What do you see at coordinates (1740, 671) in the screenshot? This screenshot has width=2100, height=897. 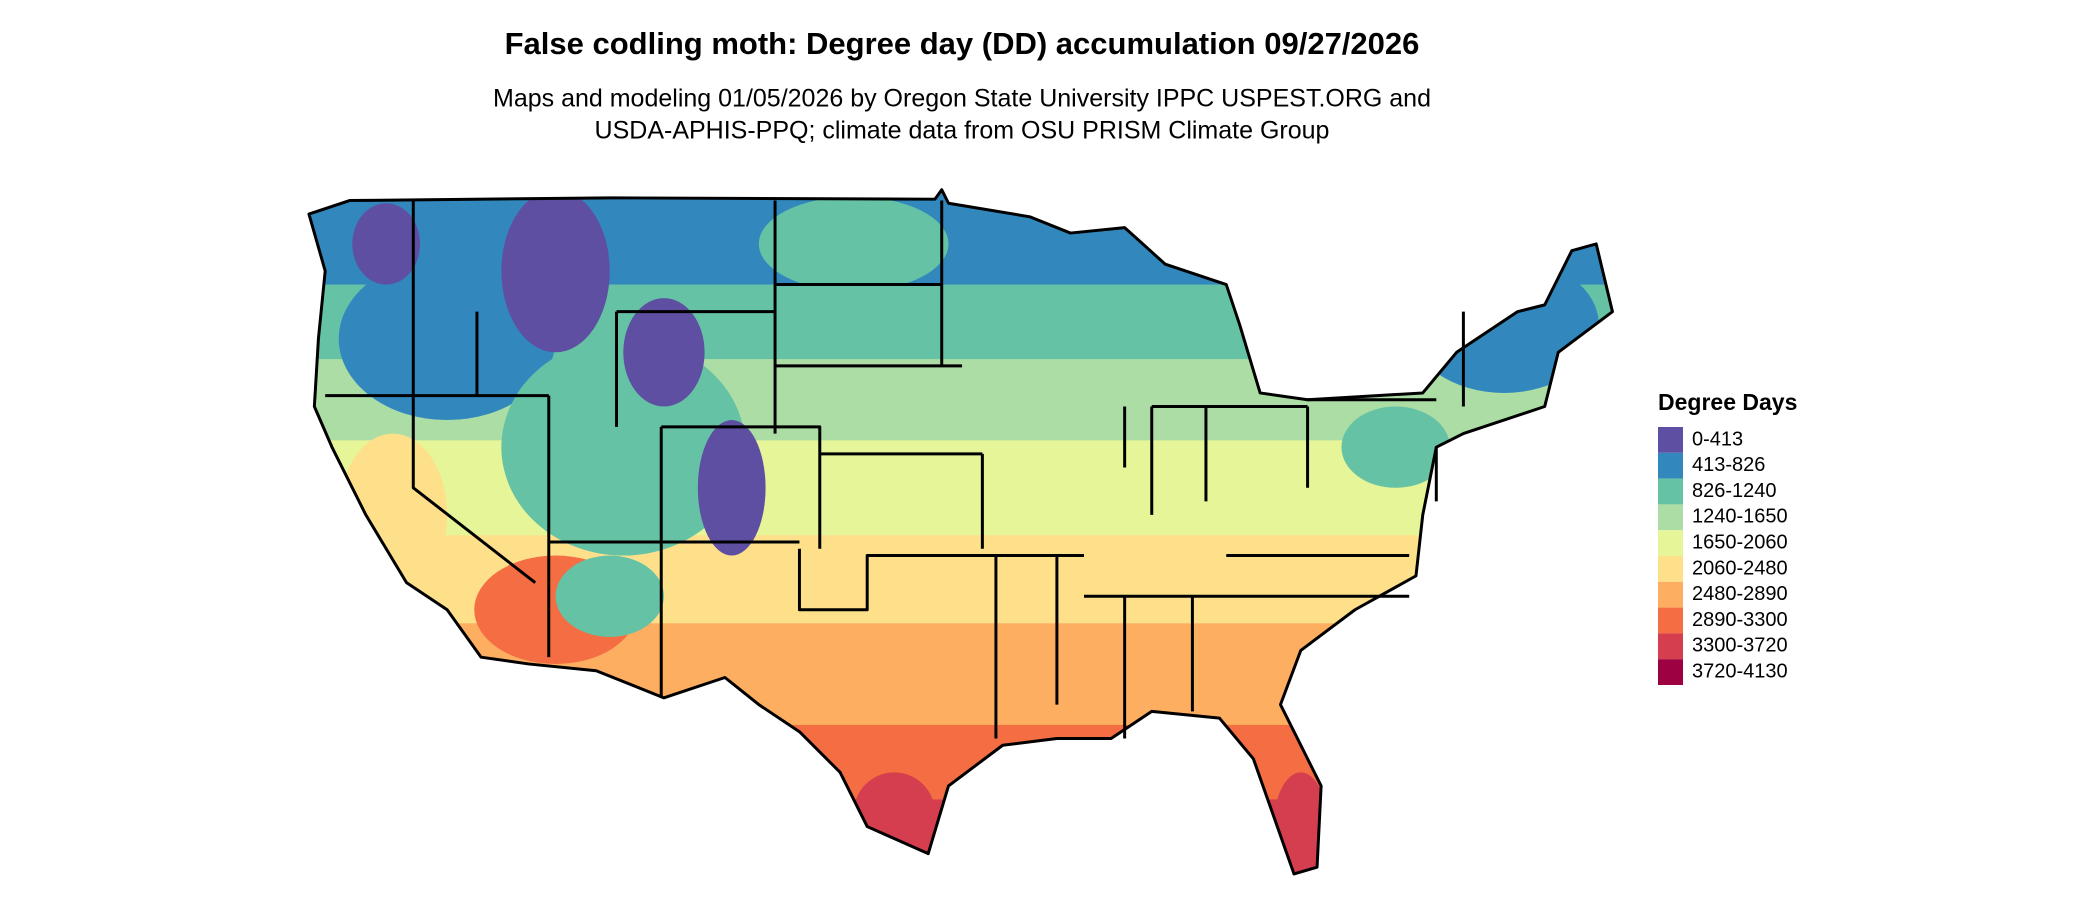 I see `legend-label: 3720-4130` at bounding box center [1740, 671].